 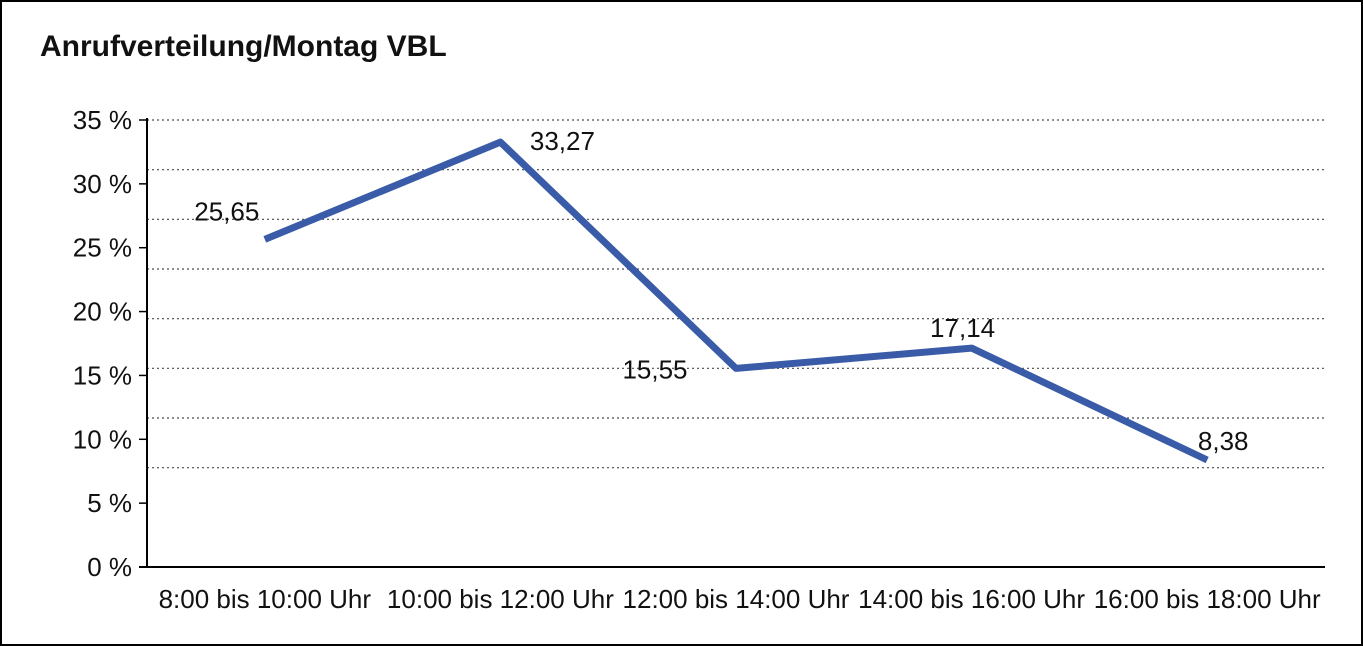 What do you see at coordinates (736, 599) in the screenshot?
I see `x-category-label: 12:00 bis 14:00 Uhr` at bounding box center [736, 599].